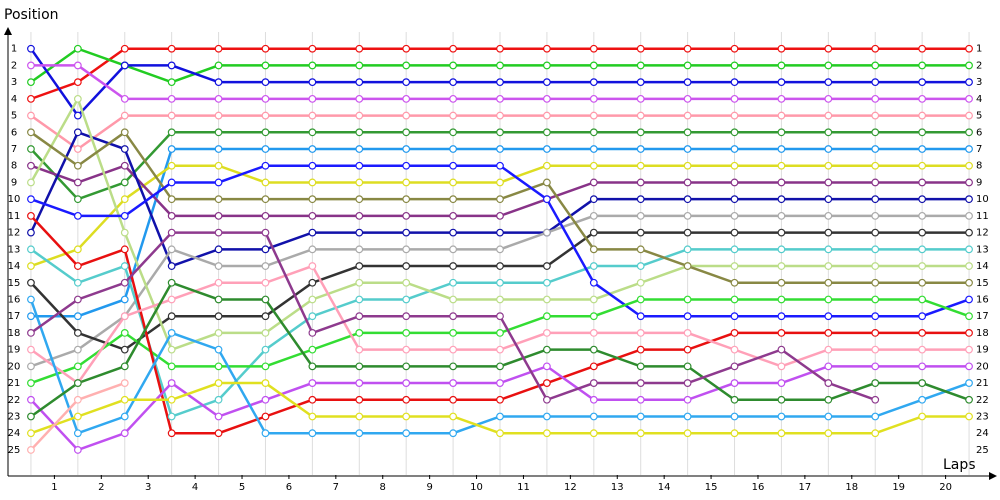 Image resolution: width=1000 pixels, height=500 pixels. Describe the element at coordinates (336, 487) in the screenshot. I see `x-tick-label: 7` at that location.